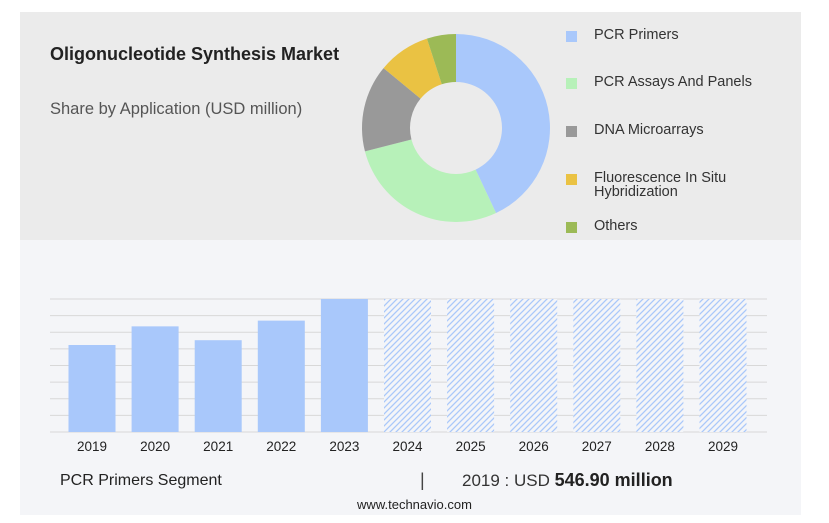  What do you see at coordinates (660, 365) in the screenshot?
I see `bar-2028` at bounding box center [660, 365].